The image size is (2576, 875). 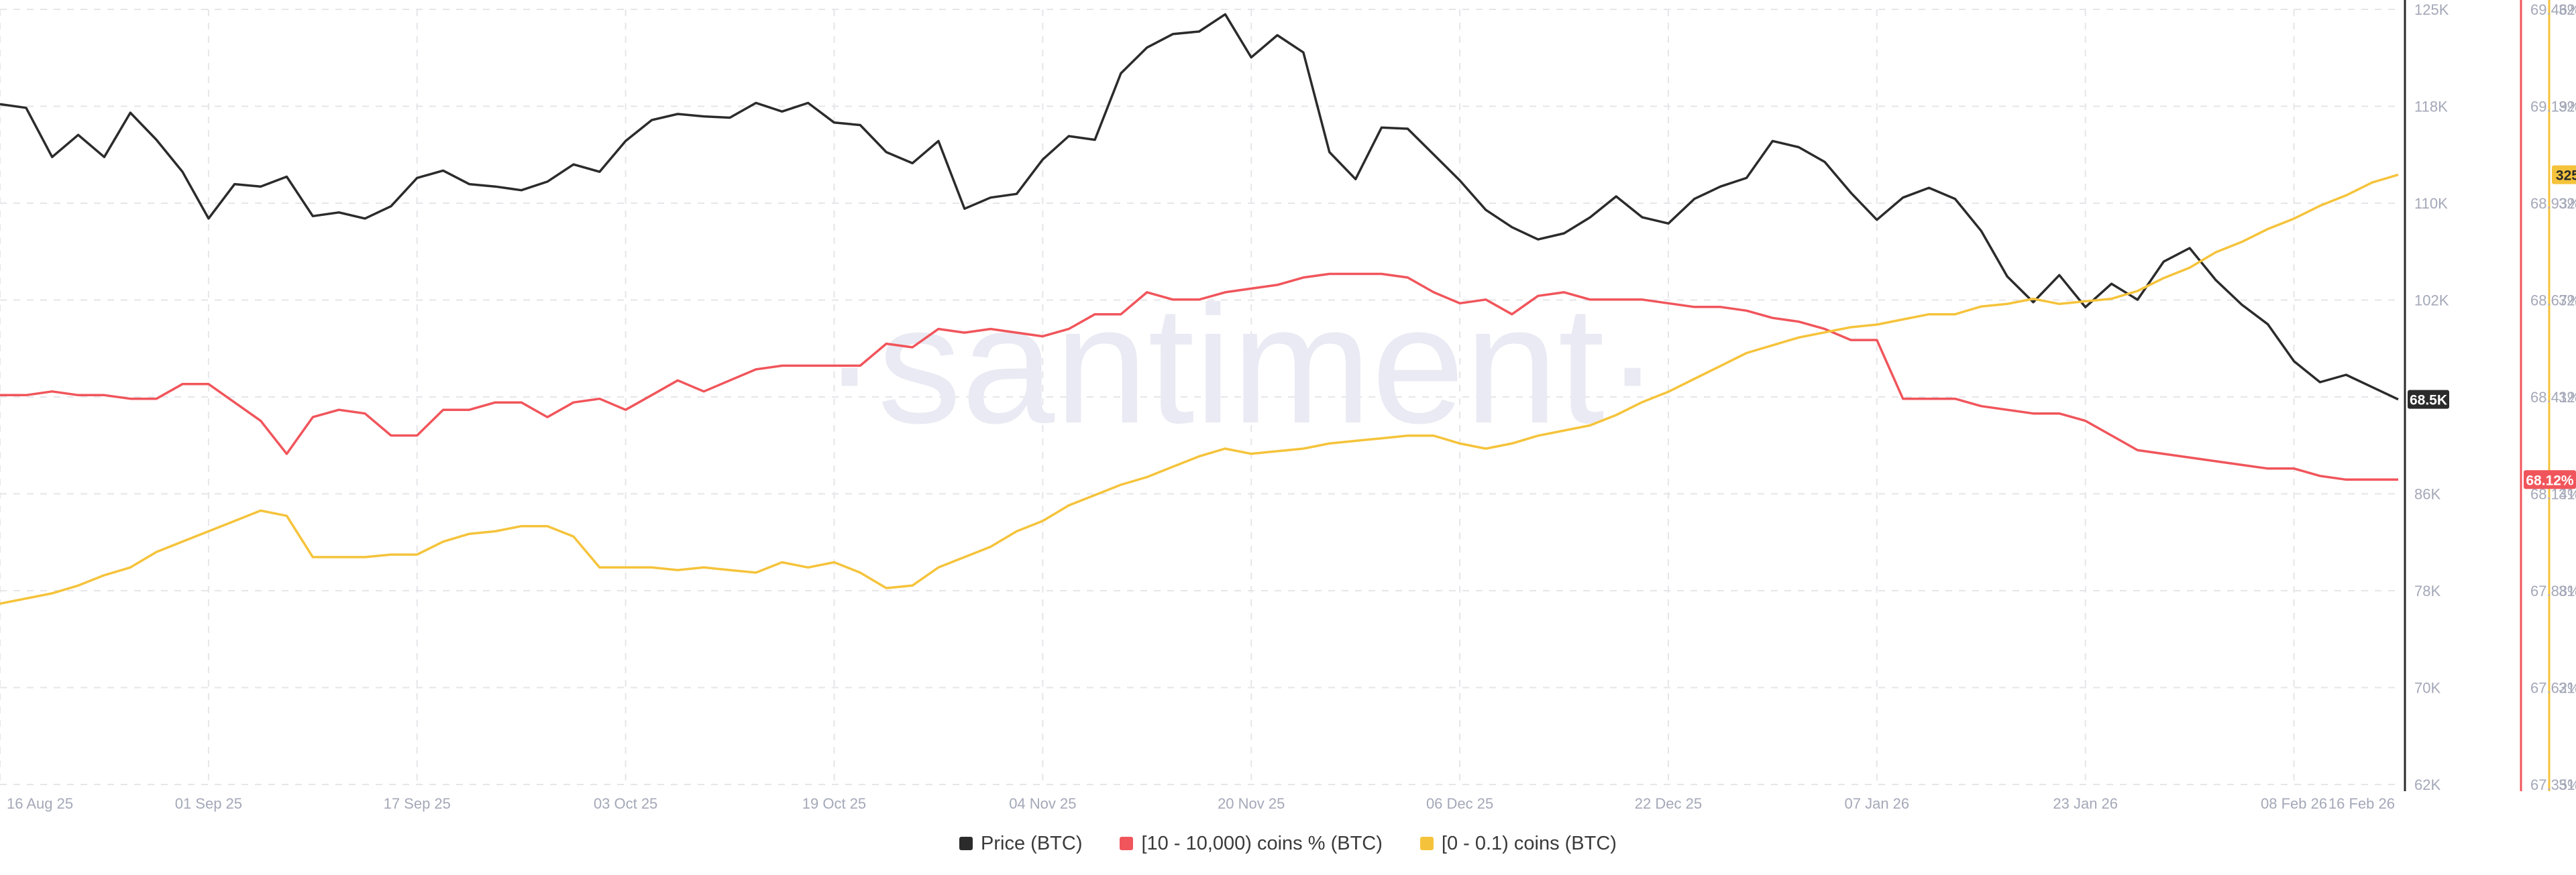 What do you see at coordinates (2553, 203) in the screenshot?
I see `y-tick-label-whales_pct: 68.93%` at bounding box center [2553, 203].